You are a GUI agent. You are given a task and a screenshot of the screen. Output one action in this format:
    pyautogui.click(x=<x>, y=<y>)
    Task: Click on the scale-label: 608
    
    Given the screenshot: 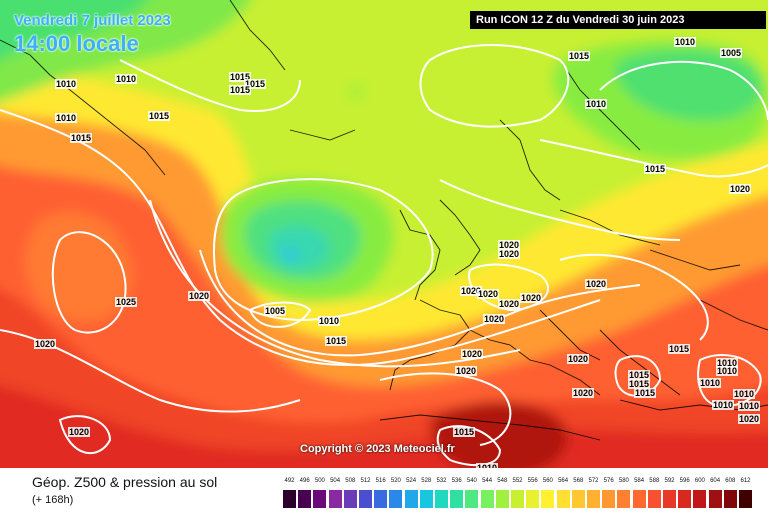 What is the action you would take?
    pyautogui.click(x=730, y=481)
    